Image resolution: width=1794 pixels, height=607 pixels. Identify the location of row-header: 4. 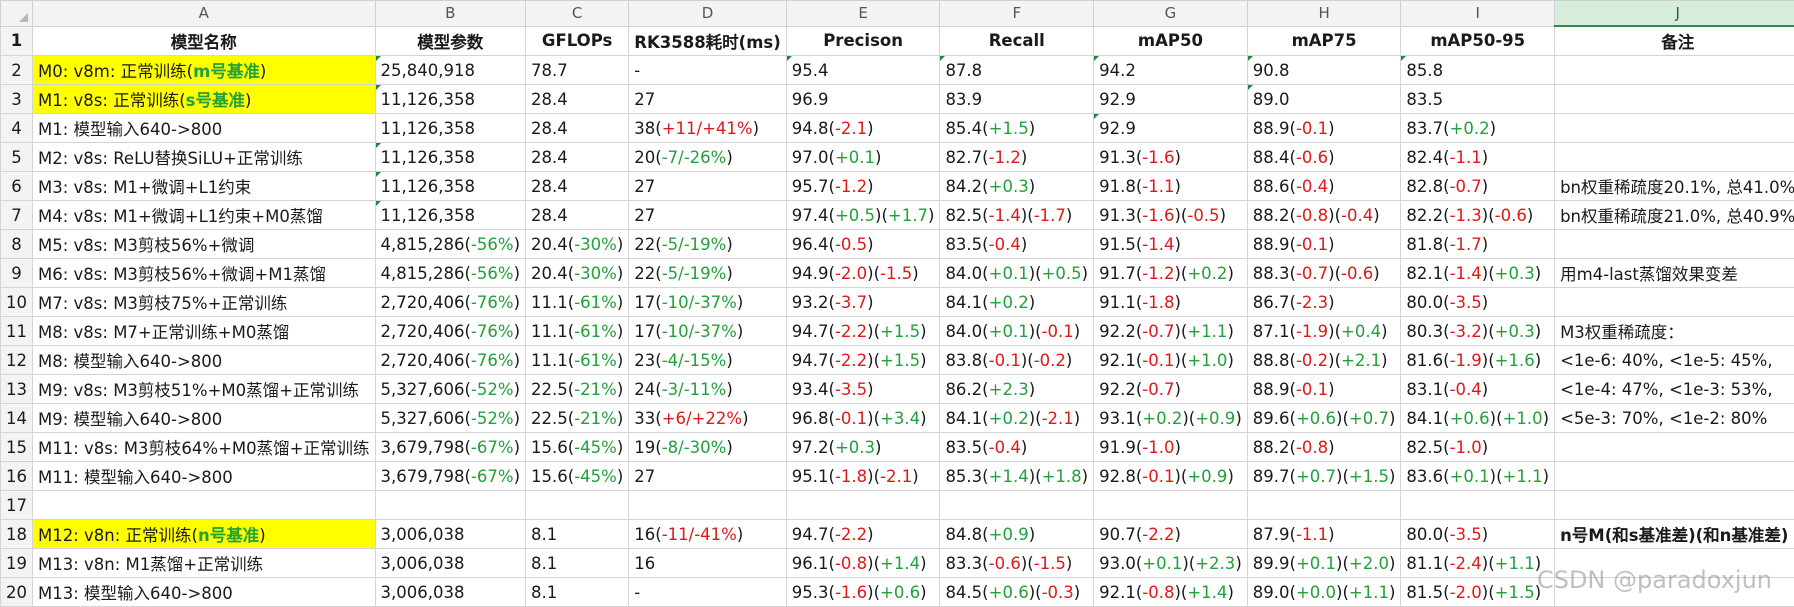
(17, 128).